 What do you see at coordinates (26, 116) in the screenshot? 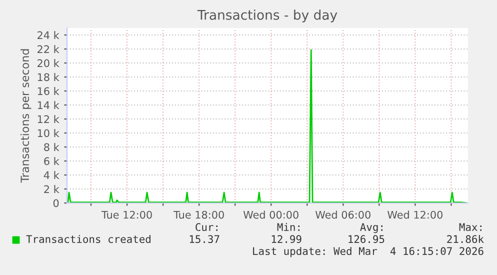
I see `y-axis-title: Transactions per second` at bounding box center [26, 116].